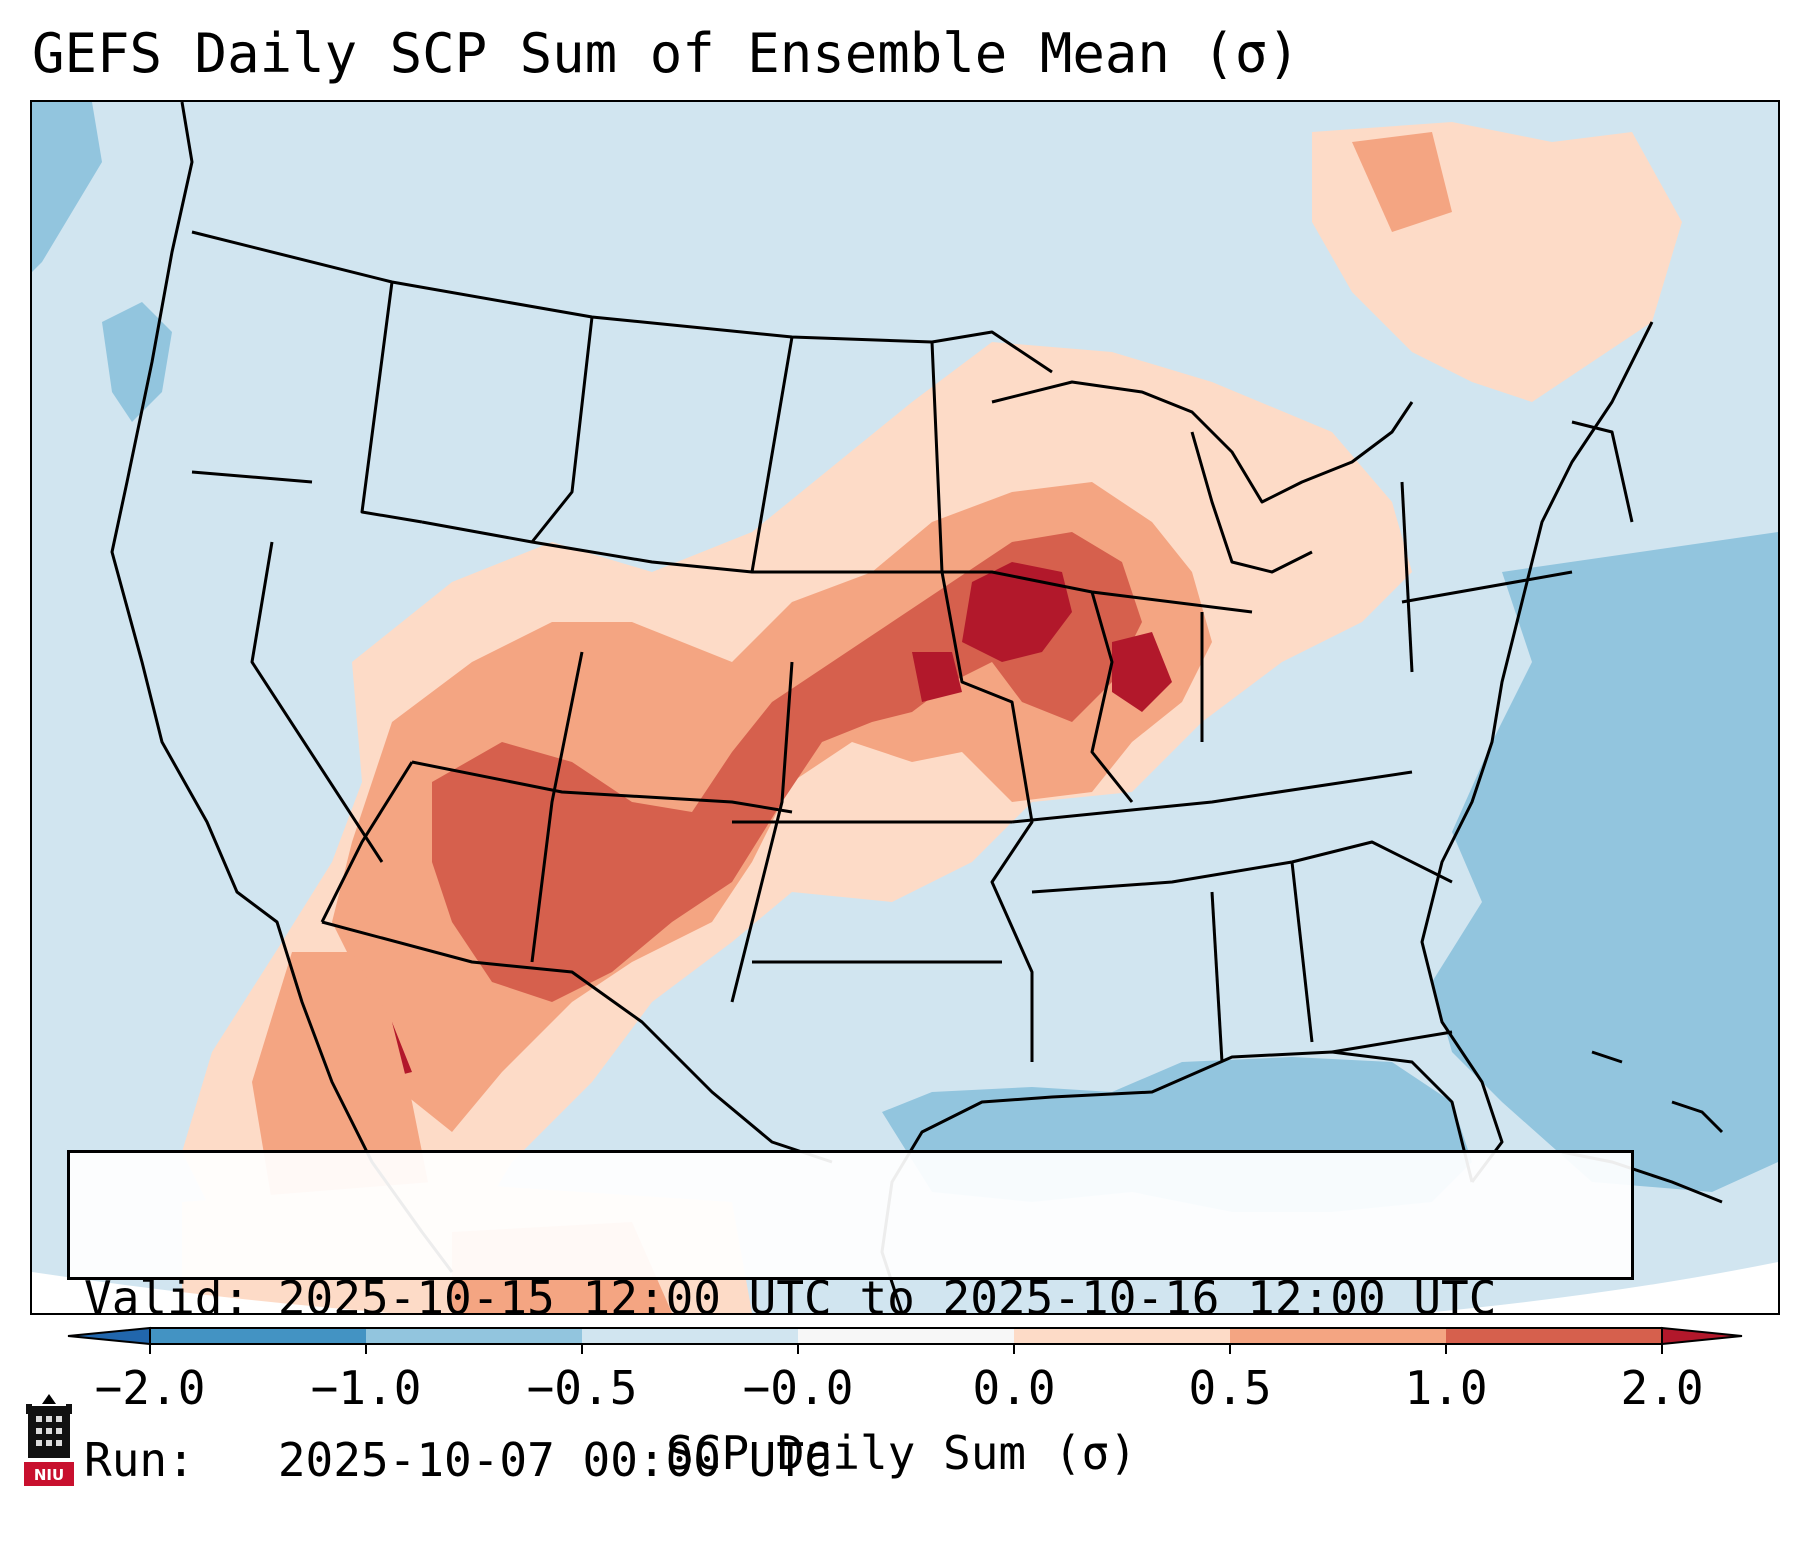 This screenshot has height=1541, width=1803. What do you see at coordinates (366, 1388) in the screenshot?
I see `colorbar-tick-label: −1.0` at bounding box center [366, 1388].